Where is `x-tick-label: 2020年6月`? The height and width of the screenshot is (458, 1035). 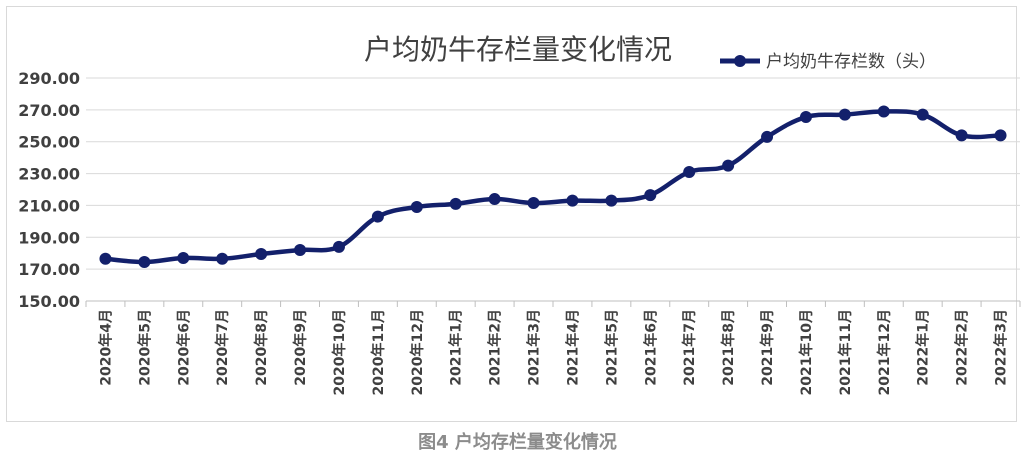
x-tick-label: 2020年6月 is located at coordinates (183, 347).